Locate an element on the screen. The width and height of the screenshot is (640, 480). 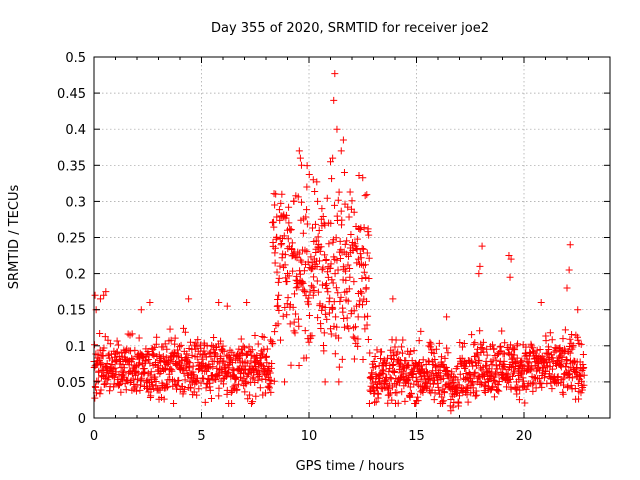
y-tick-label: 0.25 is located at coordinates (71, 239).